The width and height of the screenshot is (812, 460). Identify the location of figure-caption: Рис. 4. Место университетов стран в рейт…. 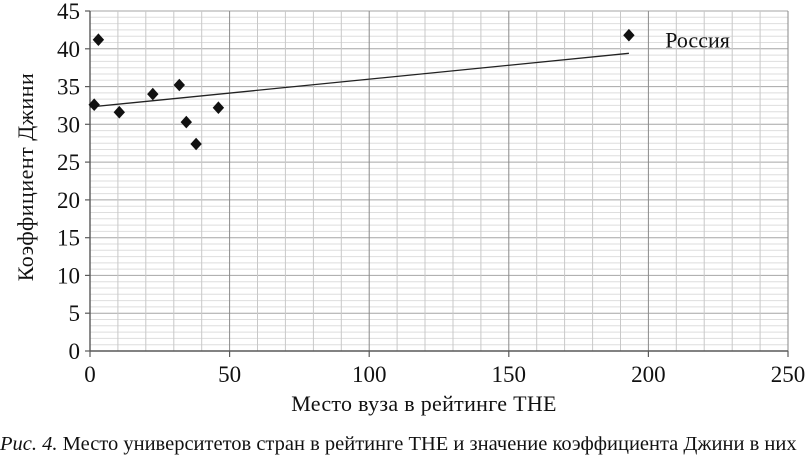
(406, 444).